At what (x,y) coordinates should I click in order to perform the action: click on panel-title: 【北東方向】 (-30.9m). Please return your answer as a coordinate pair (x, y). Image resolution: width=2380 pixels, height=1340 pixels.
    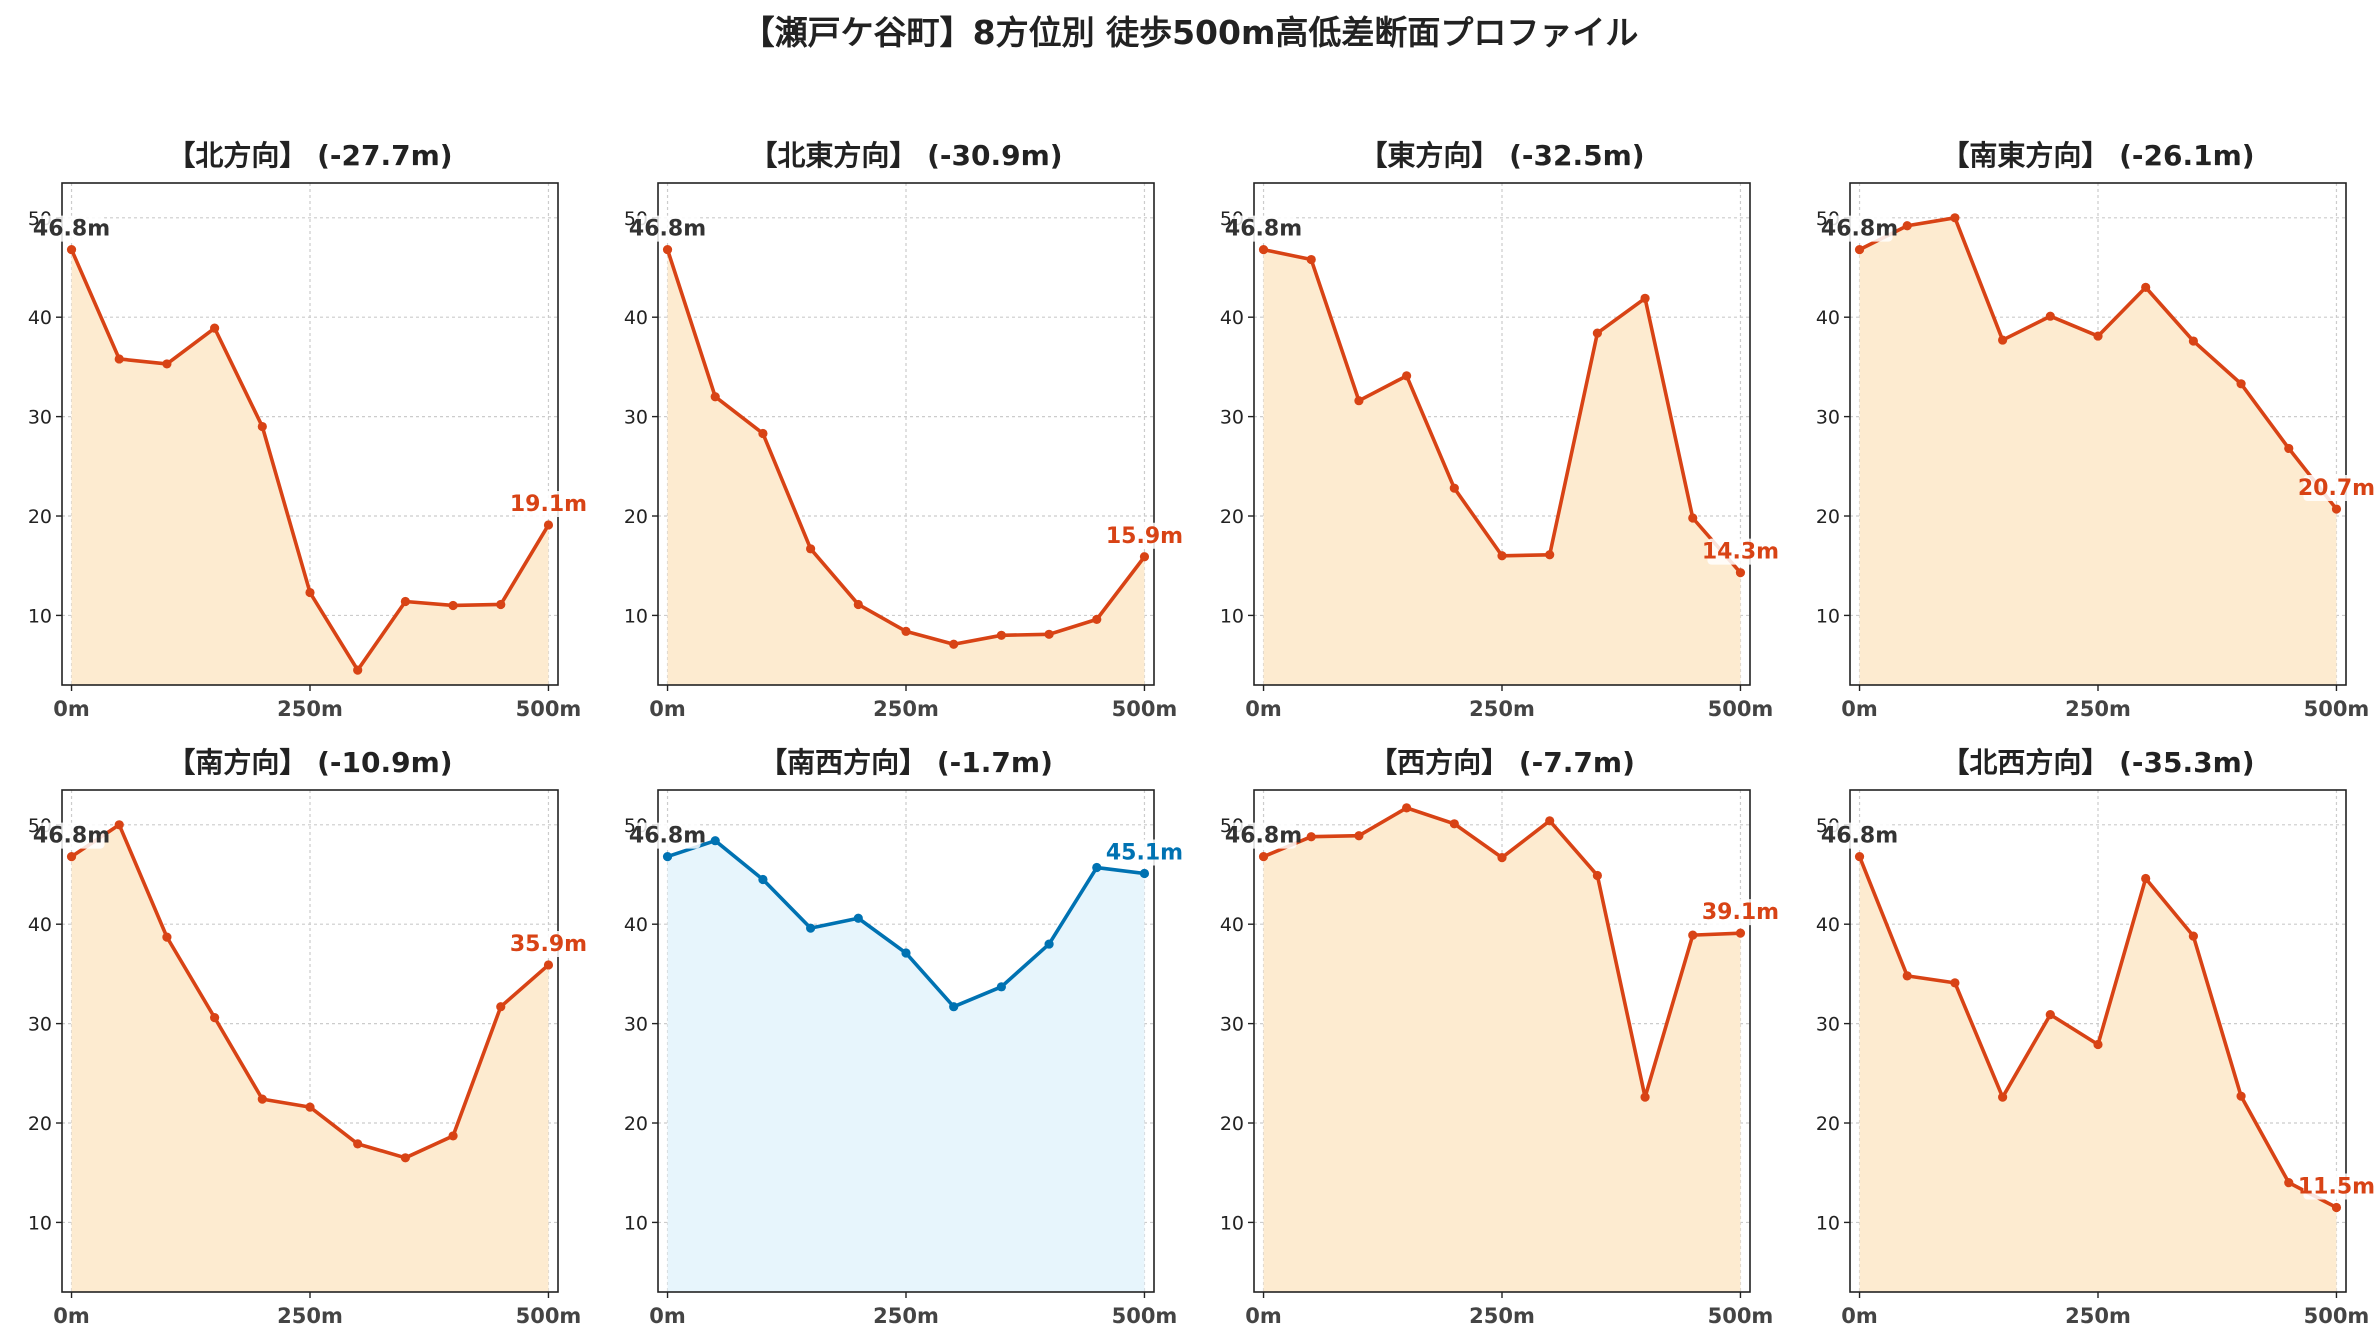
    Looking at the image, I should click on (905, 155).